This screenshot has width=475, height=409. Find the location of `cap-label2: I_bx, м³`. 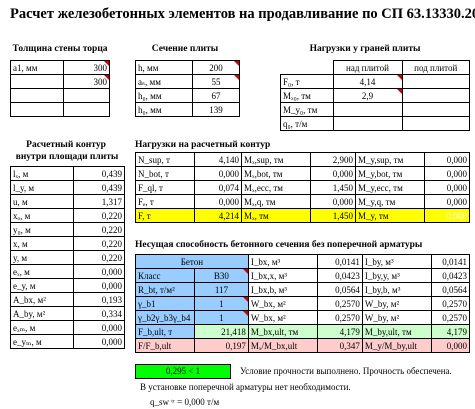

cap-label2: I_bx, м³ is located at coordinates (282, 261).